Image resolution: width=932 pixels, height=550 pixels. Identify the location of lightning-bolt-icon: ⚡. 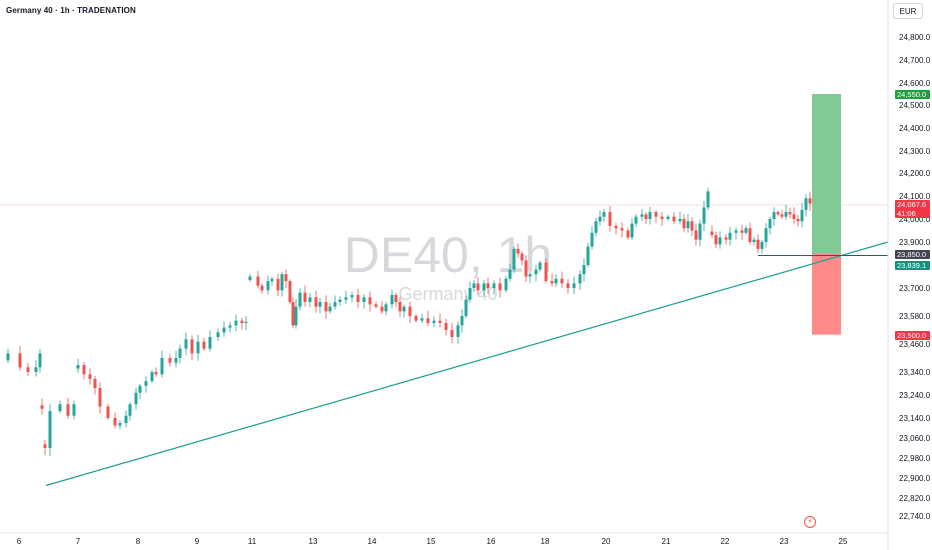
(810, 522).